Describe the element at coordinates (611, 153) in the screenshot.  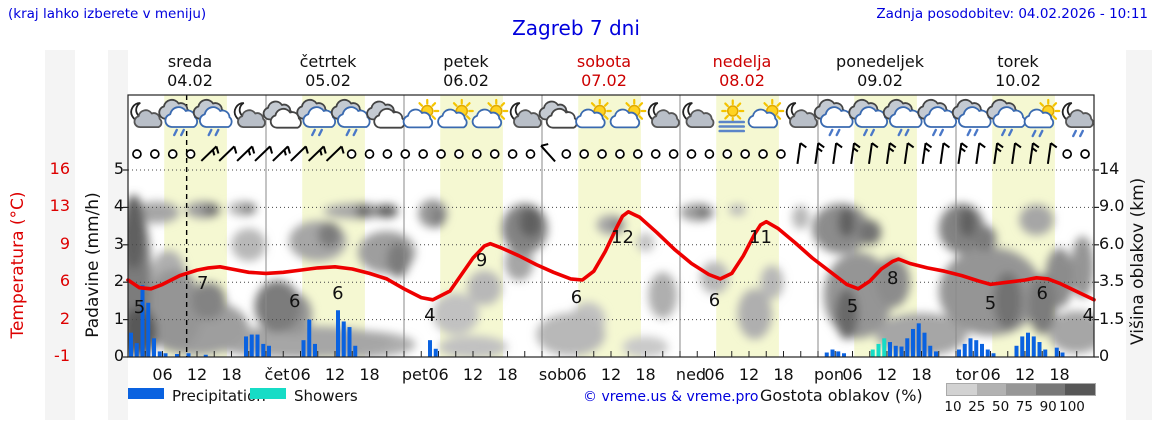
I see `wind-symbols` at that location.